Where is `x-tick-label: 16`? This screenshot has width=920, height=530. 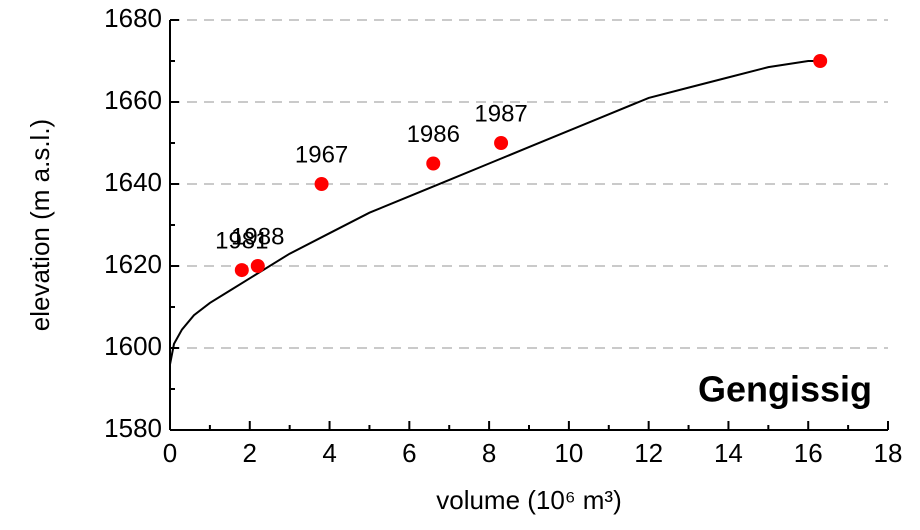
x-tick-label: 16 is located at coordinates (808, 453).